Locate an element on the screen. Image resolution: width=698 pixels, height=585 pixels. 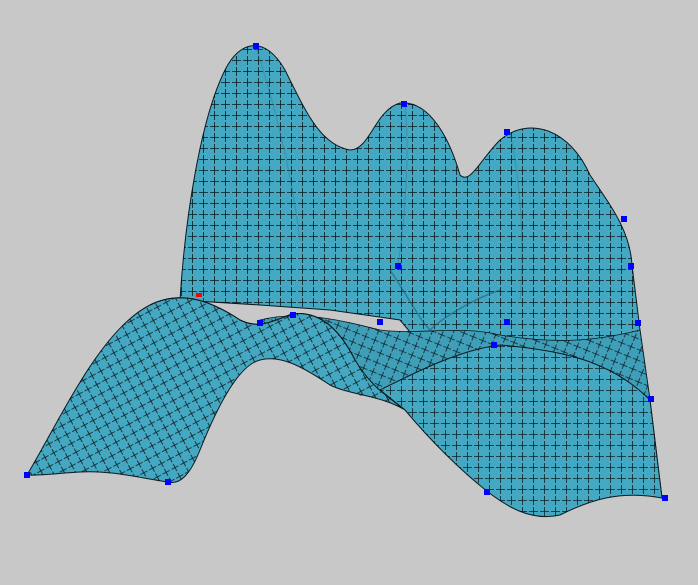
control-point-selected is located at coordinates (199, 295).